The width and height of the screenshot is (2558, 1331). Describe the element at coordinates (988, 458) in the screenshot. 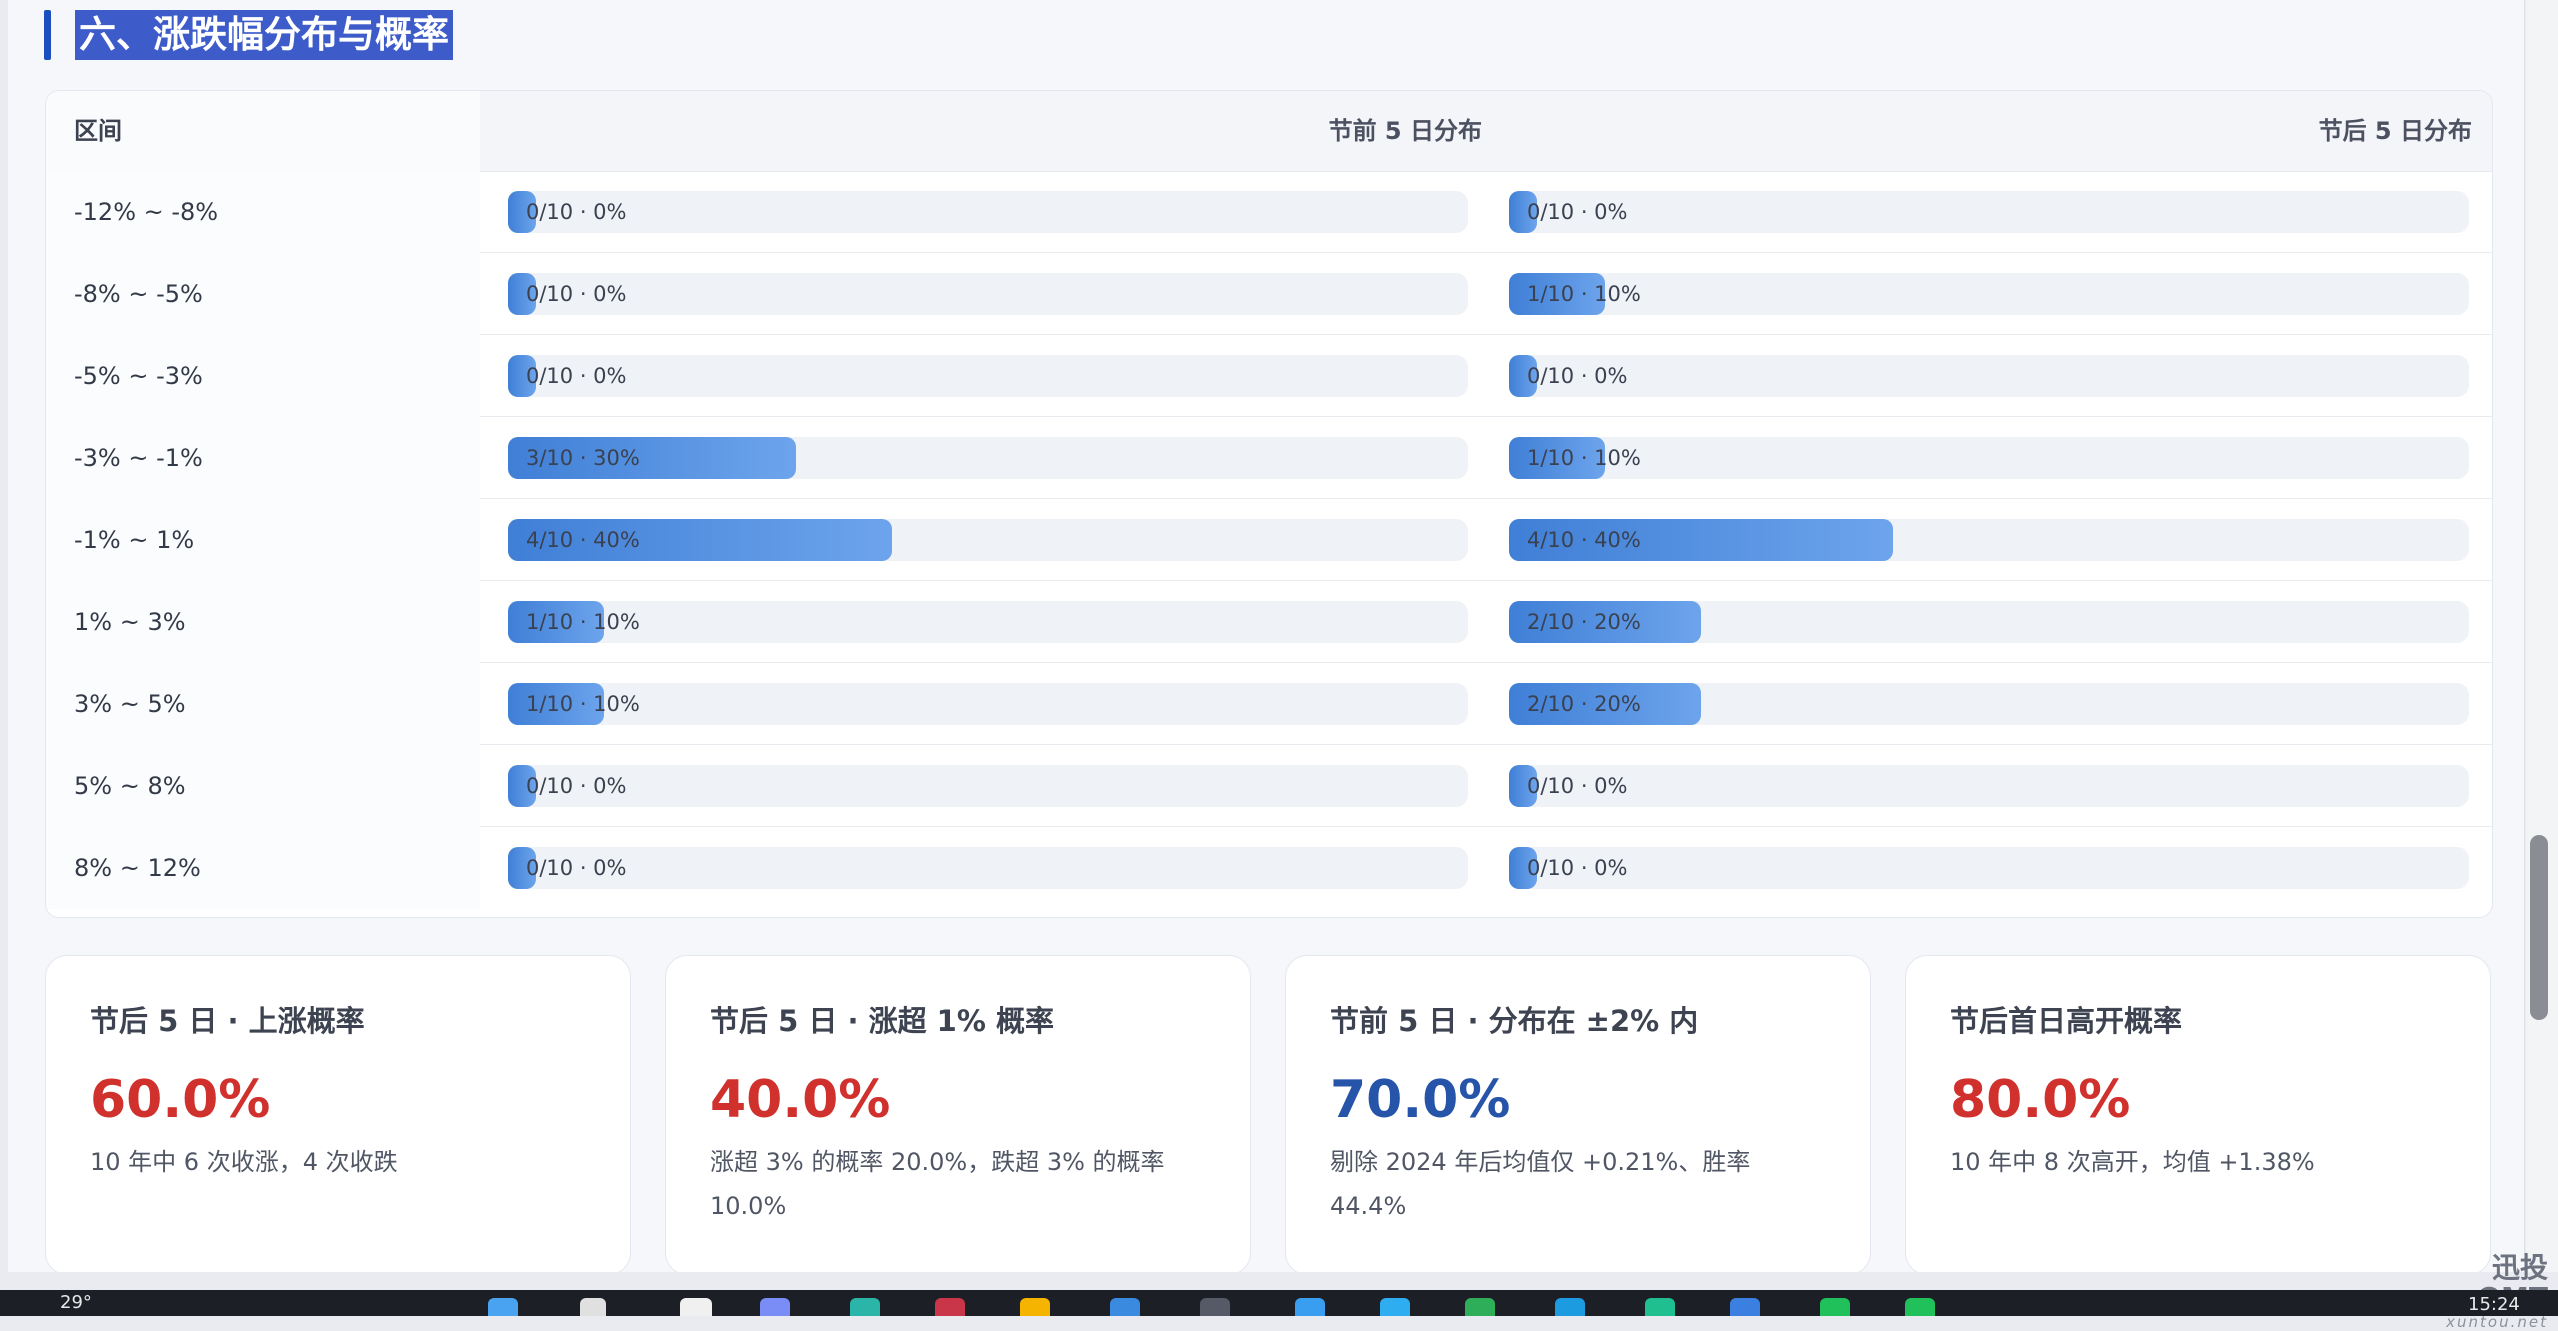

I see `pre-distribution-track: 3/10 · 30%` at that location.